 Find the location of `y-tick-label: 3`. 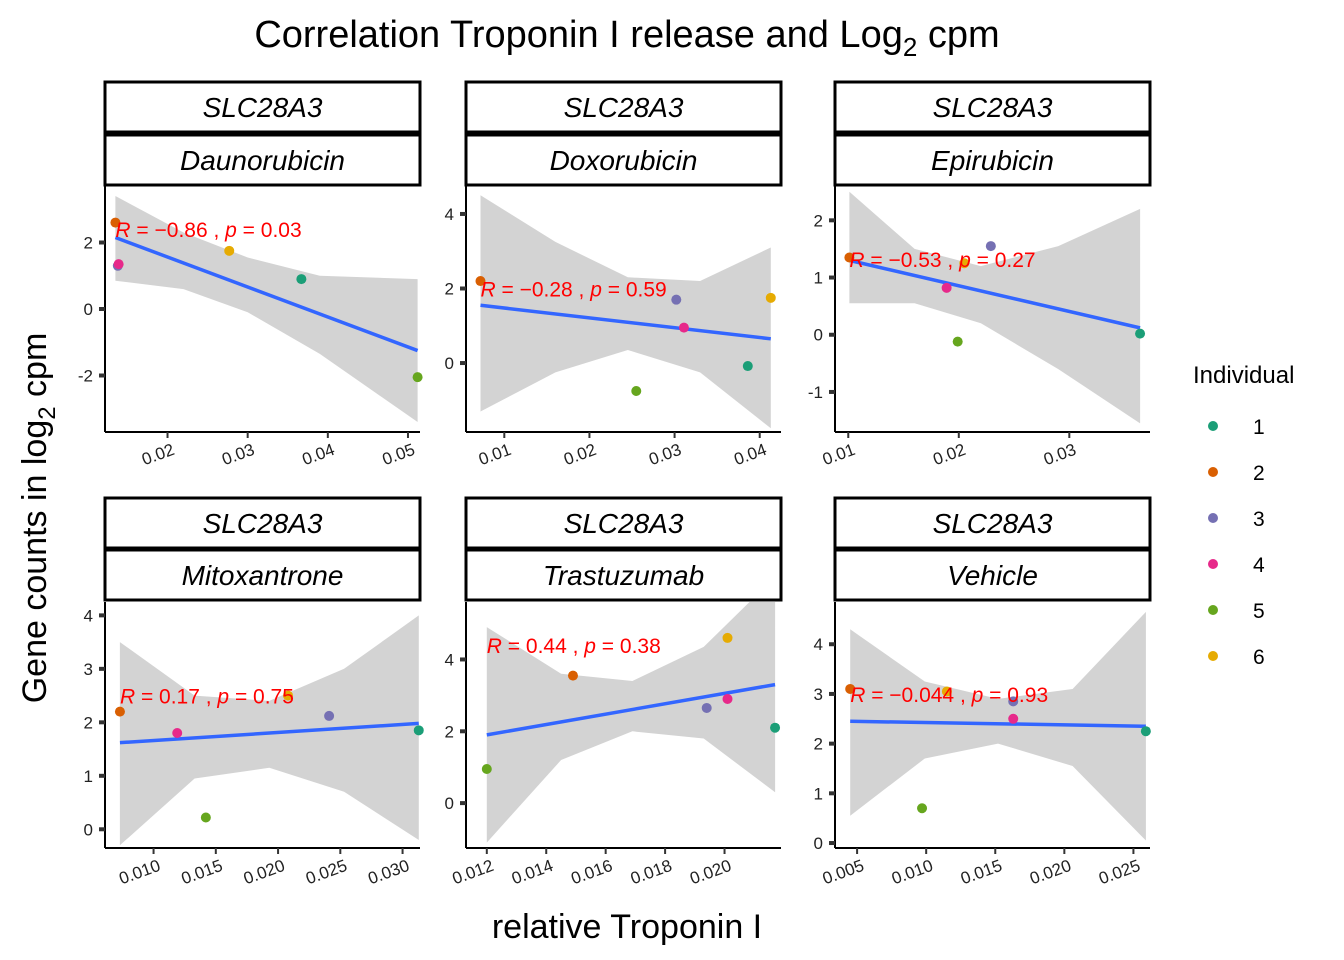

y-tick-label: 3 is located at coordinates (818, 694).